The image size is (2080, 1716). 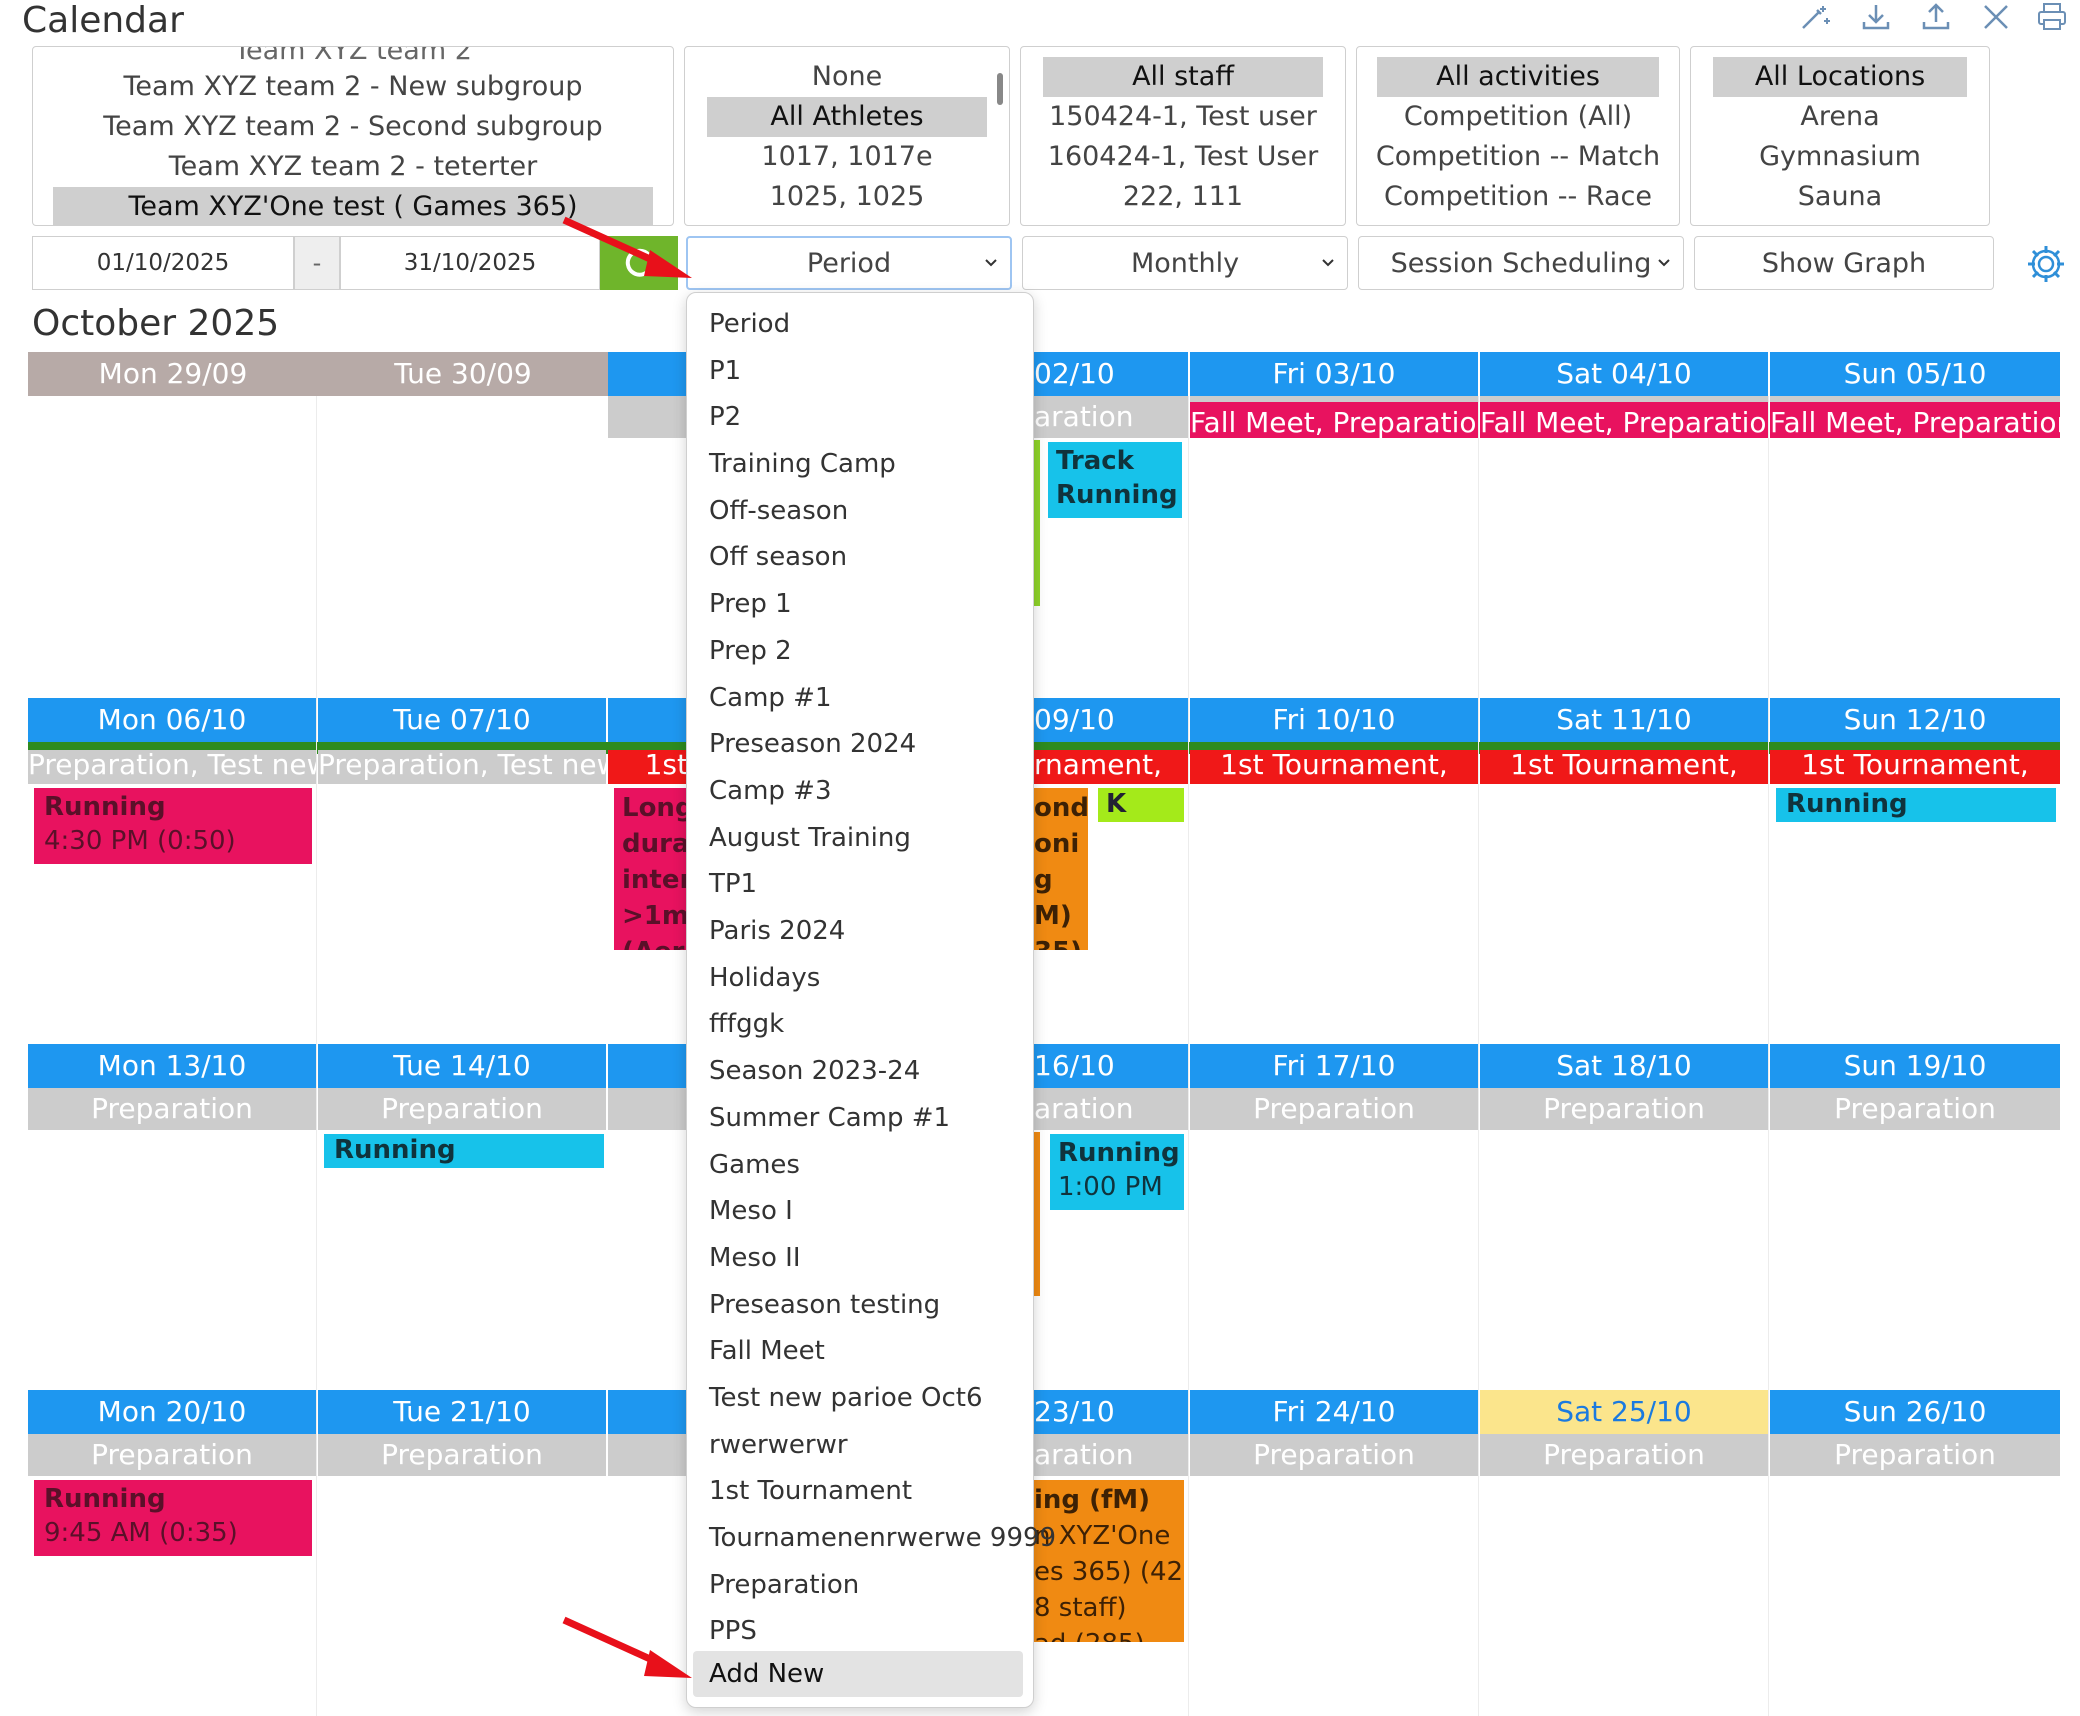 I want to click on location-option: Gymnasium, so click(x=1840, y=156).